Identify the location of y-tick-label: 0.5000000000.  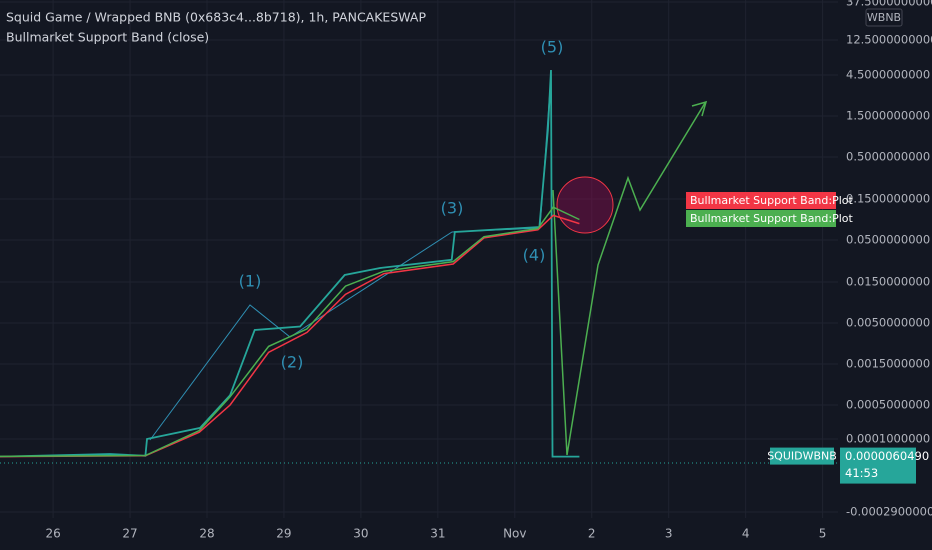
(888, 157).